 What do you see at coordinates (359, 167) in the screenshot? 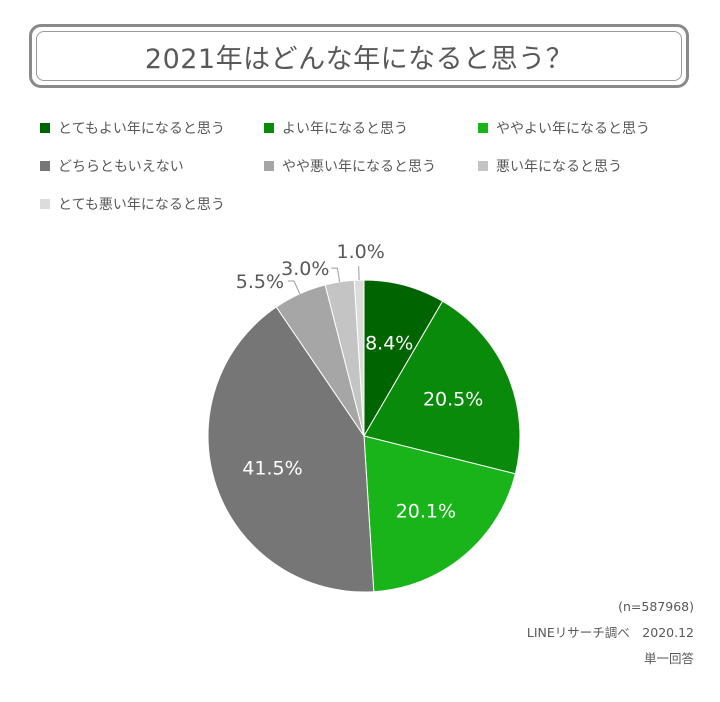
I see `legend-label-4: やや悪い年になると思う` at bounding box center [359, 167].